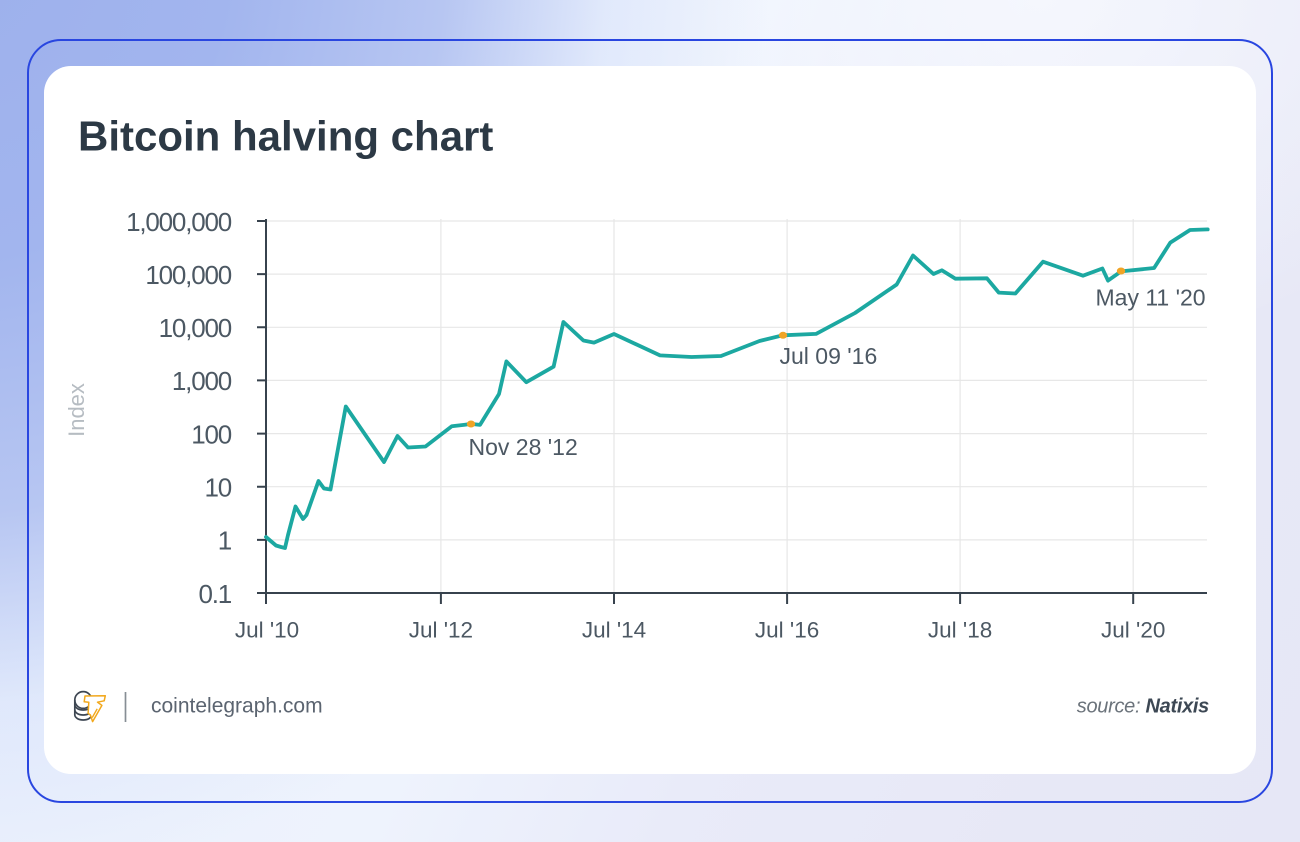  I want to click on svg-text: Jul '18, so click(960, 630).